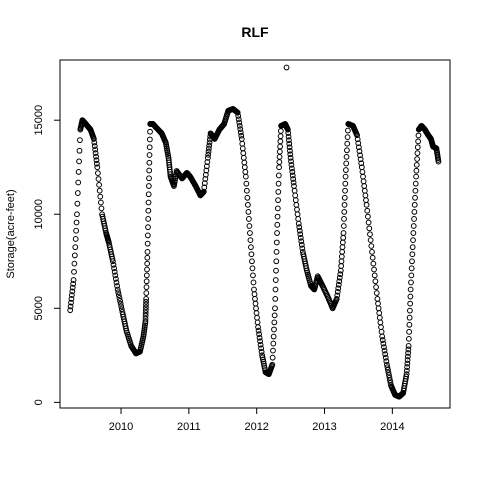 This screenshot has width=480, height=480. What do you see at coordinates (324, 427) in the screenshot?
I see `x-tick-label: 2013` at bounding box center [324, 427].